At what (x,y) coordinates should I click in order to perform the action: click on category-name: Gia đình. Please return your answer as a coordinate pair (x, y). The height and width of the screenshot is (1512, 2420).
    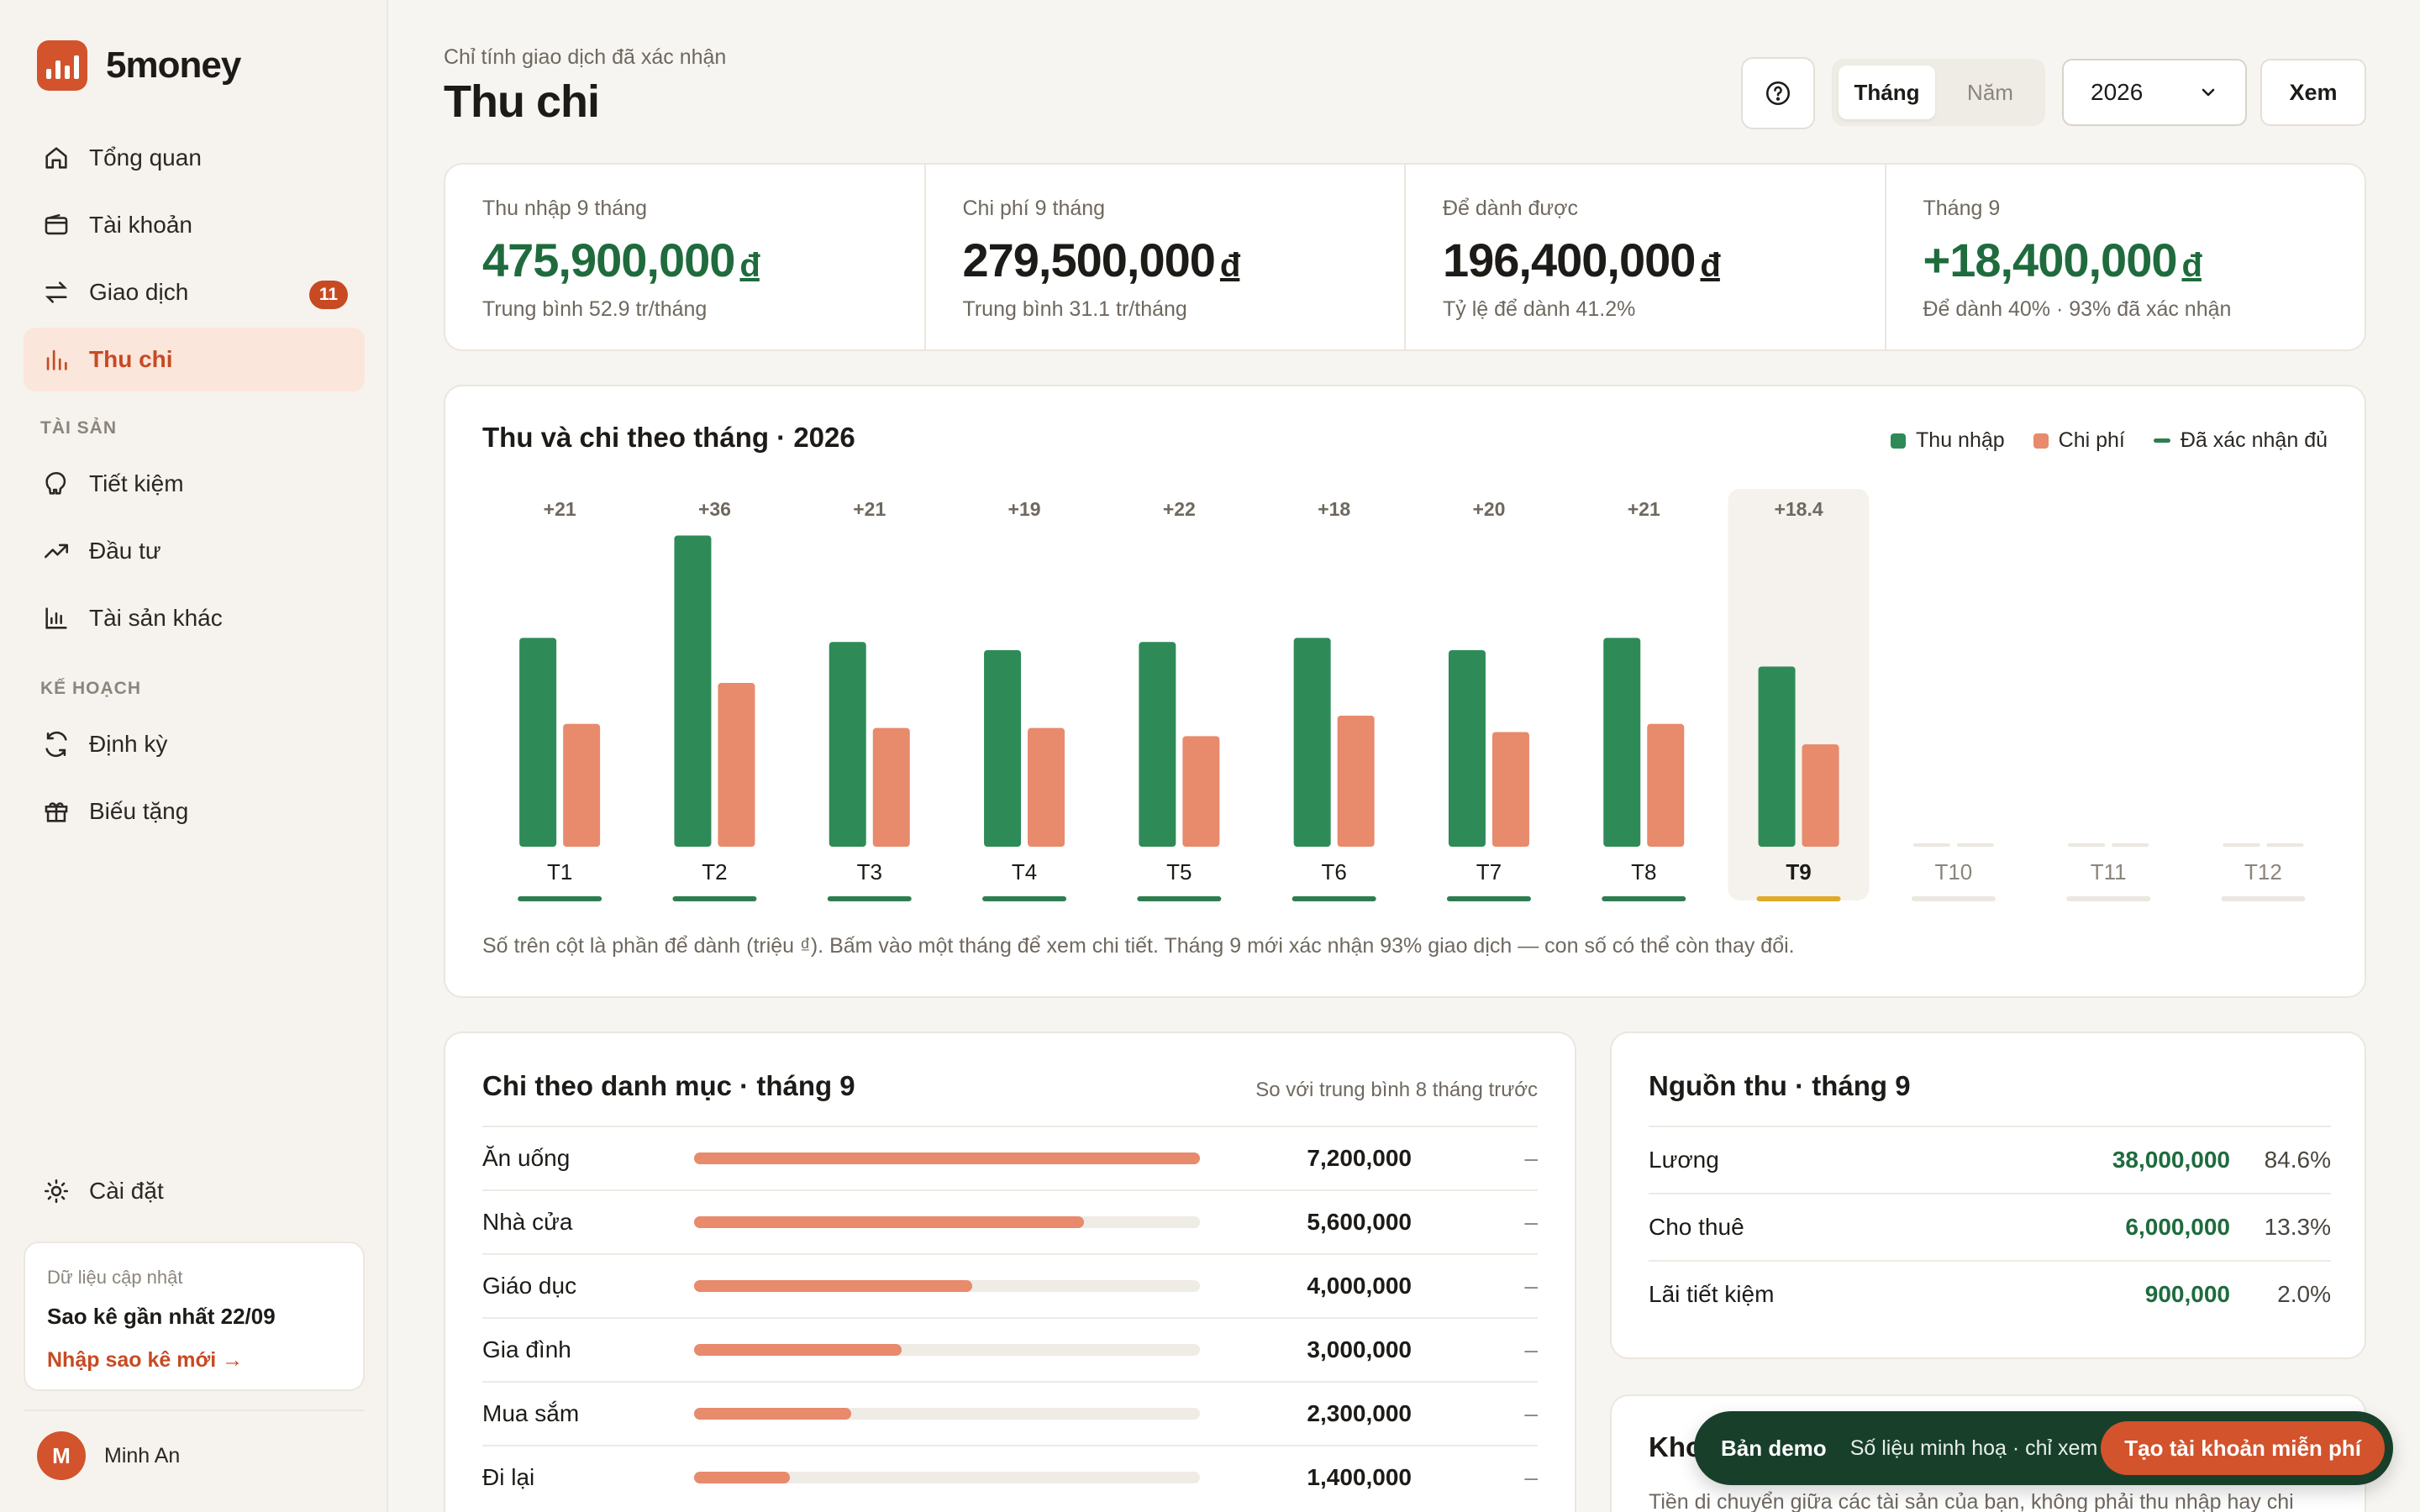
    Looking at the image, I should click on (526, 1349).